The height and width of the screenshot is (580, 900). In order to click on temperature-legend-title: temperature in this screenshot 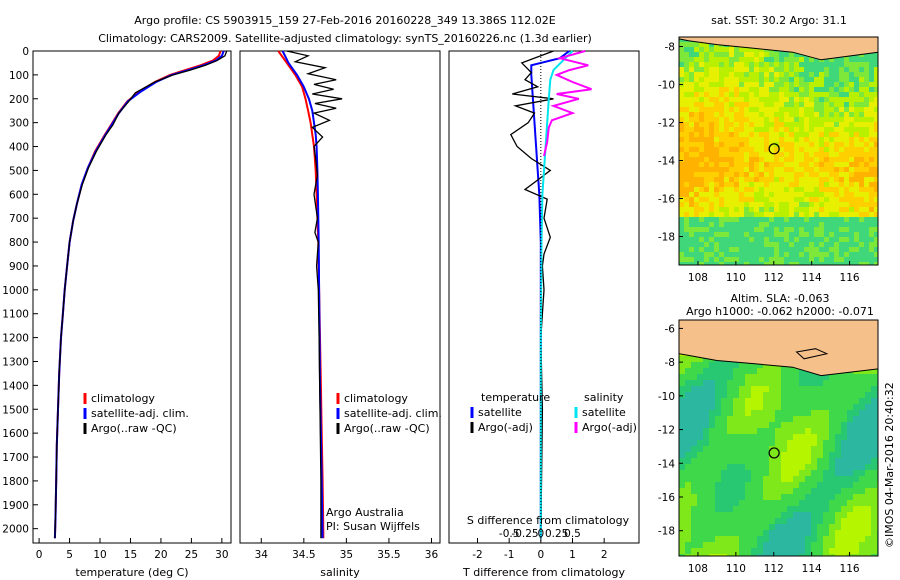, I will do `click(515, 397)`.